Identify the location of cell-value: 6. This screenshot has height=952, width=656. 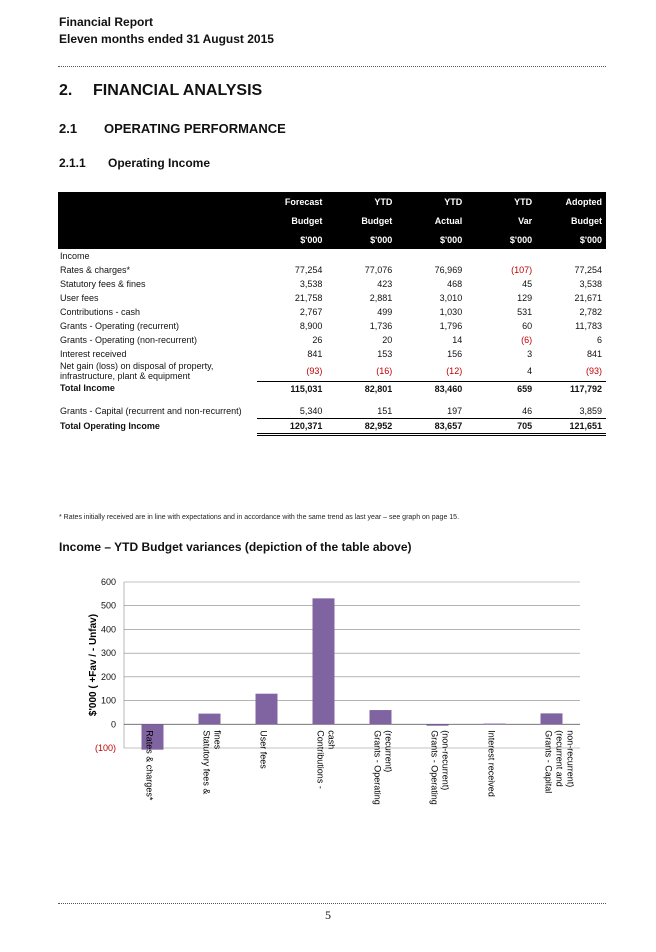
(599, 340).